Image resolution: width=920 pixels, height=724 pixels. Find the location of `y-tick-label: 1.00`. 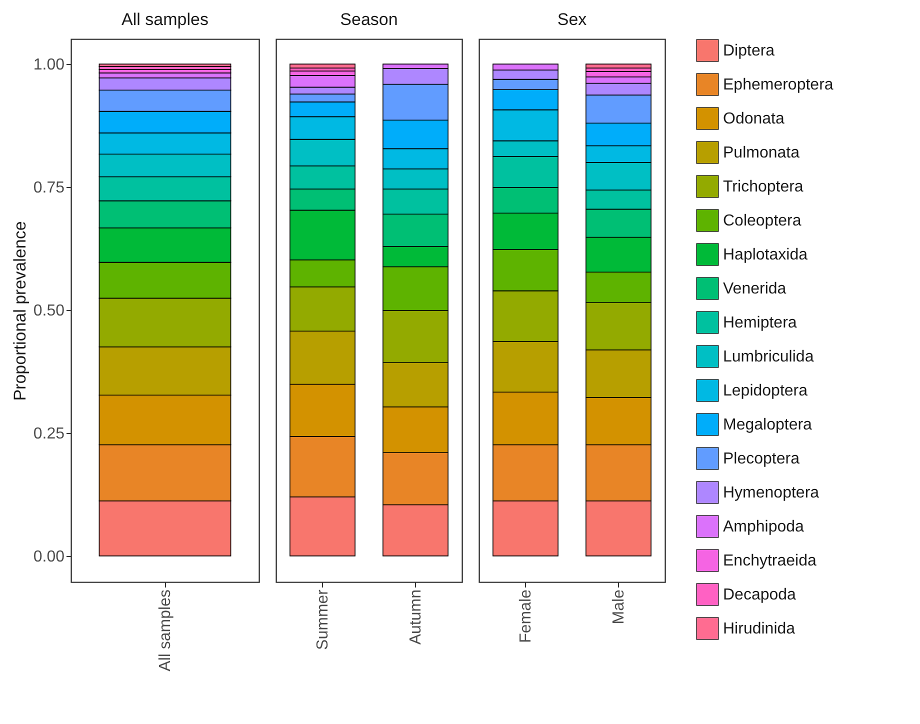

y-tick-label: 1.00 is located at coordinates (49, 65).